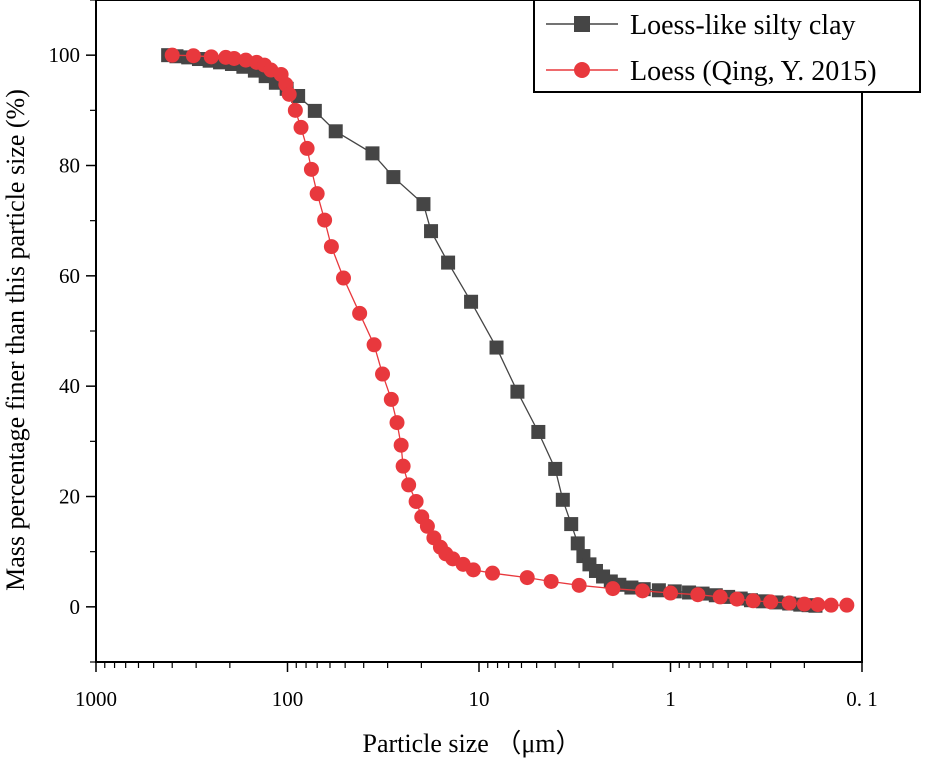 This screenshot has height=766, width=942. I want to click on legend-box, so click(727, 46).